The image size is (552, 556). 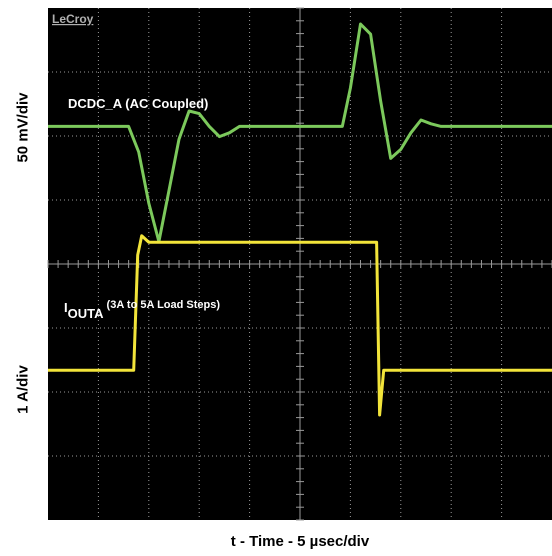 What do you see at coordinates (23, 389) in the screenshot?
I see `y-axis-label-bottom: 1 A/div` at bounding box center [23, 389].